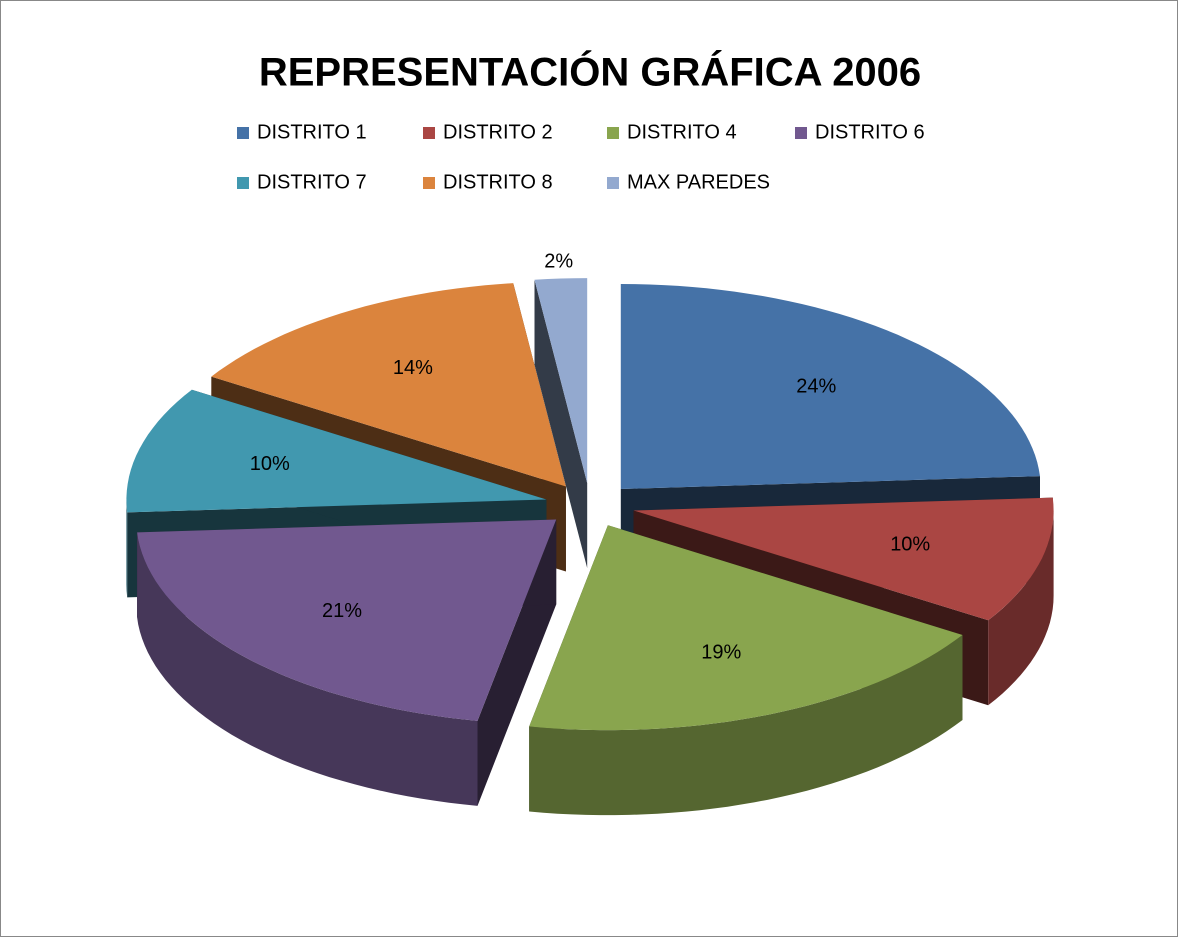  What do you see at coordinates (870, 132) in the screenshot?
I see `legend-label: DISTRITO 6` at bounding box center [870, 132].